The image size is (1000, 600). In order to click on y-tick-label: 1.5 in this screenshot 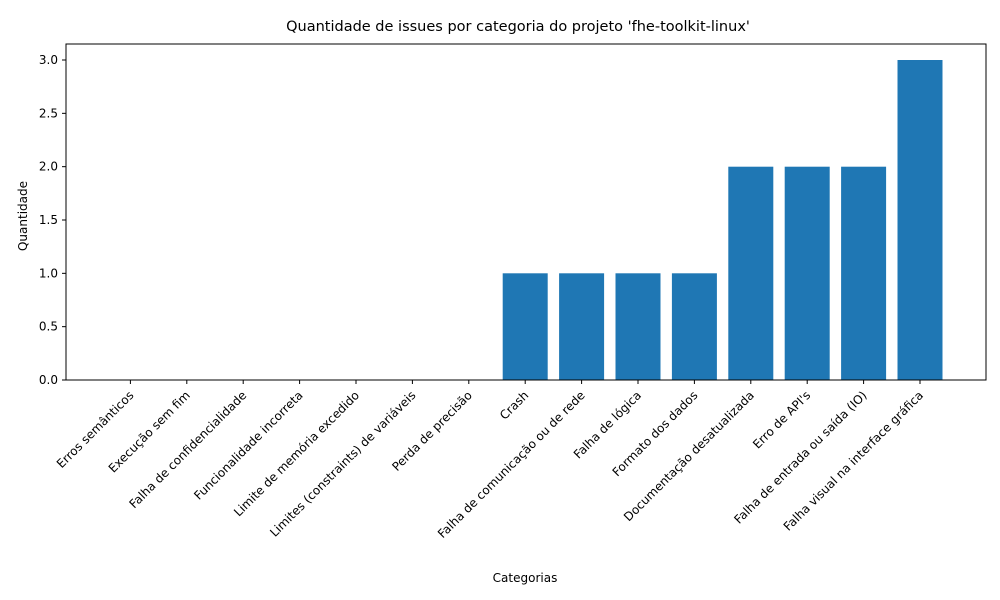, I will do `click(48, 220)`.